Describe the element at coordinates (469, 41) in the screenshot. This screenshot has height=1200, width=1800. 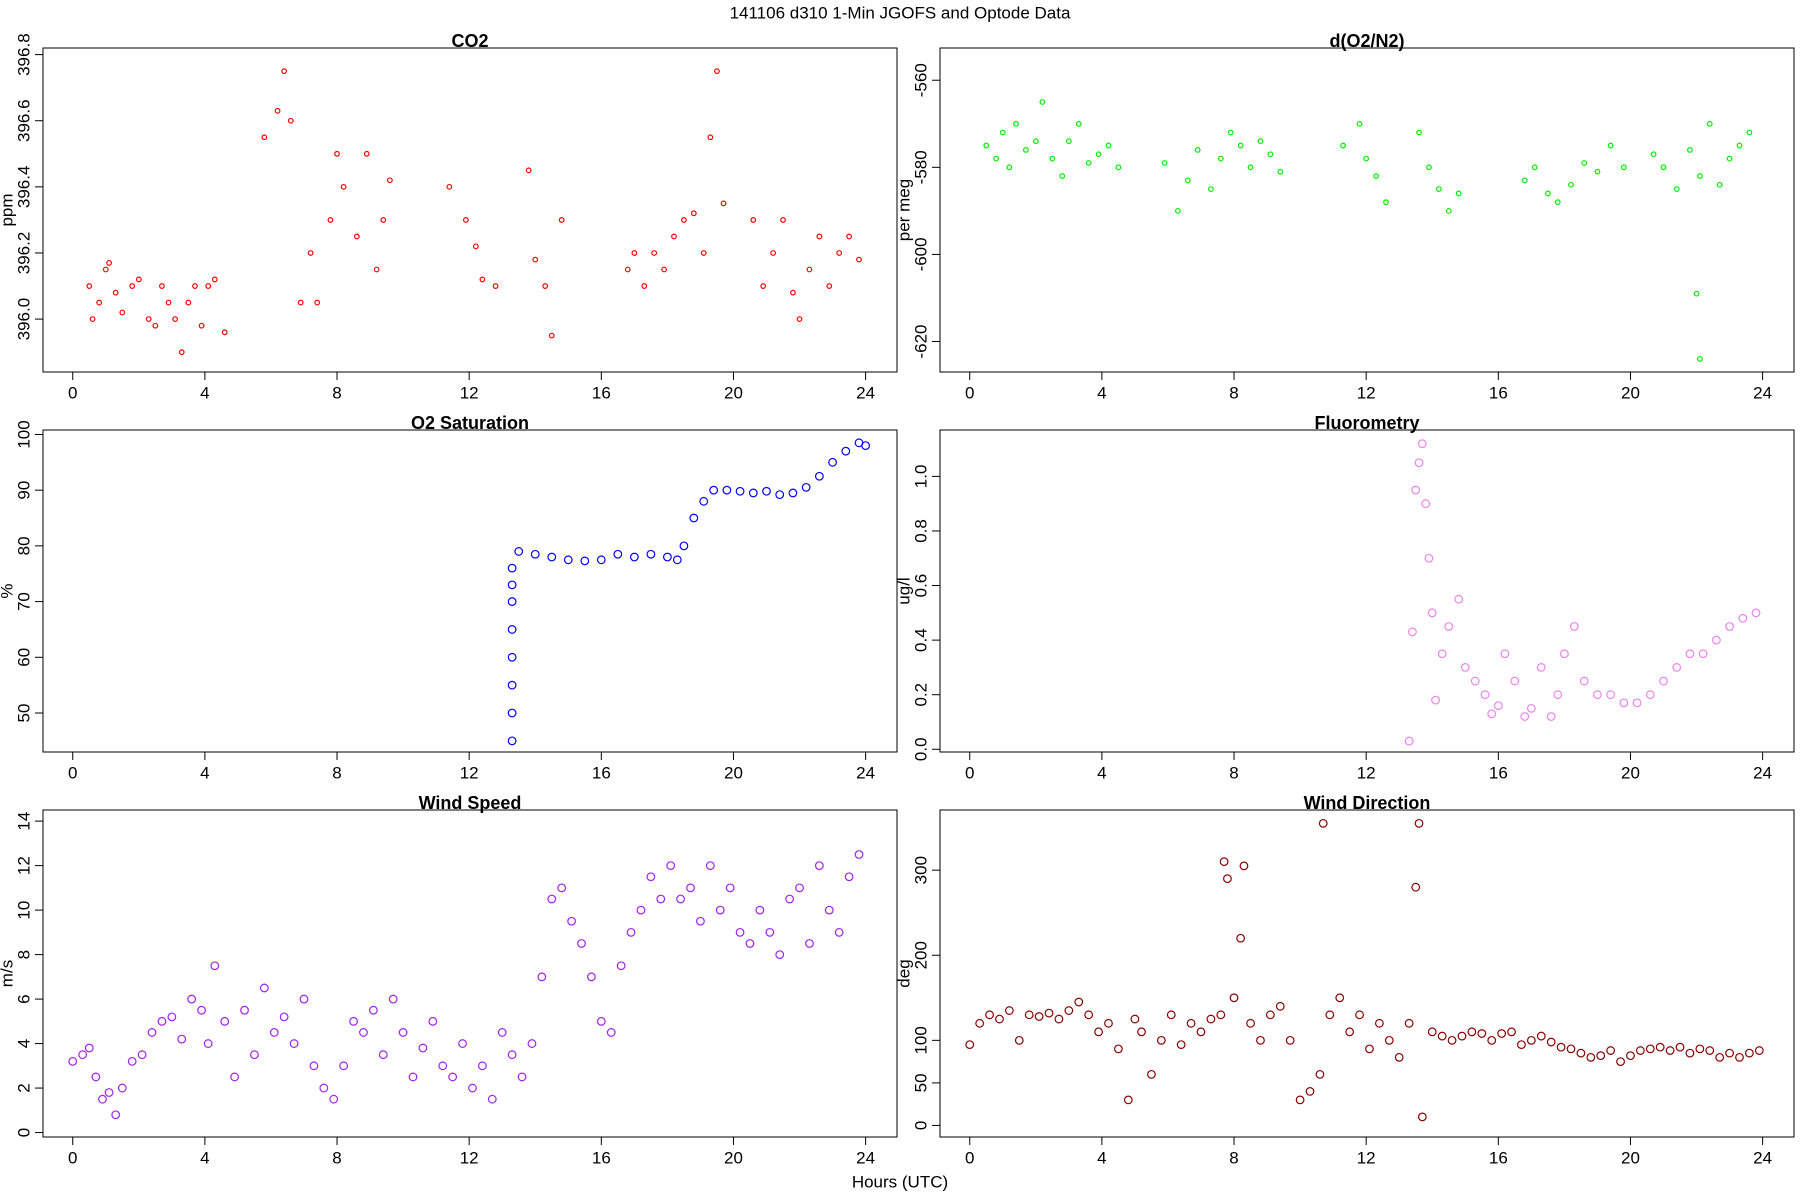
I see `panel-title: CO2` at that location.